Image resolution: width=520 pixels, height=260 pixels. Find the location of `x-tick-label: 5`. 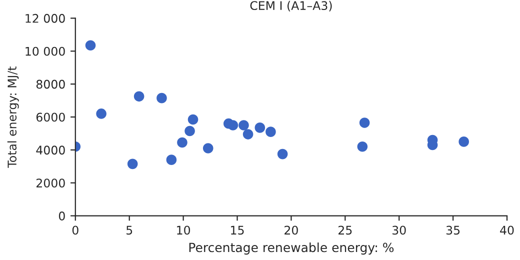

x-tick-label: 5 is located at coordinates (129, 230).